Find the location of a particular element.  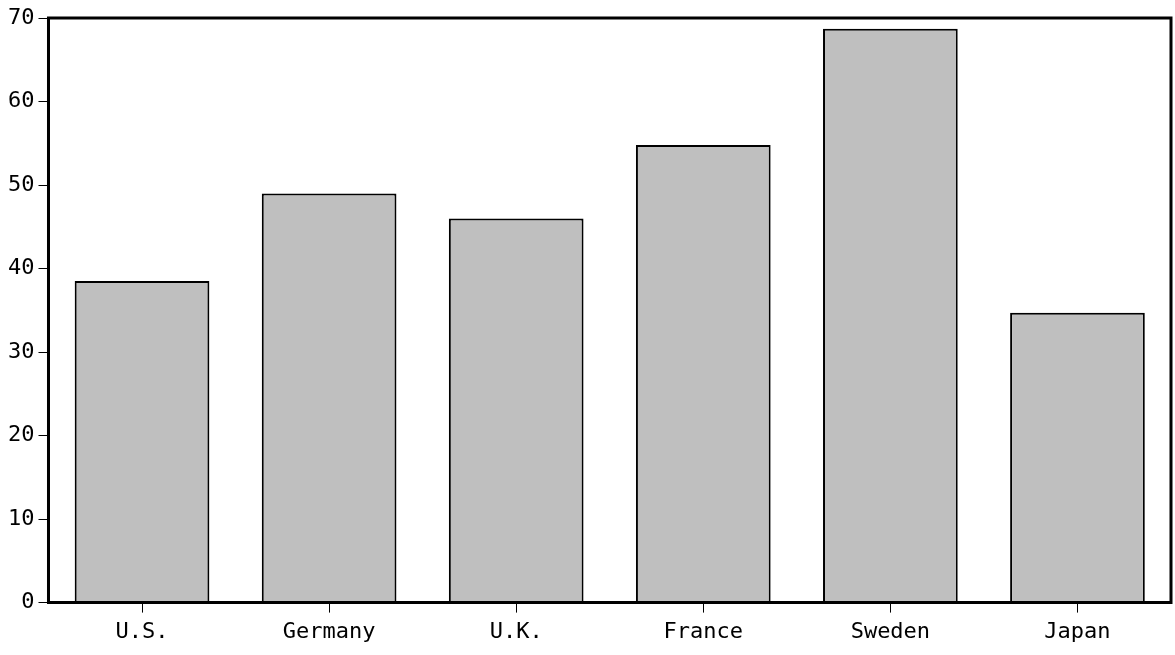

y-tick-label: 60 is located at coordinates (21, 100).